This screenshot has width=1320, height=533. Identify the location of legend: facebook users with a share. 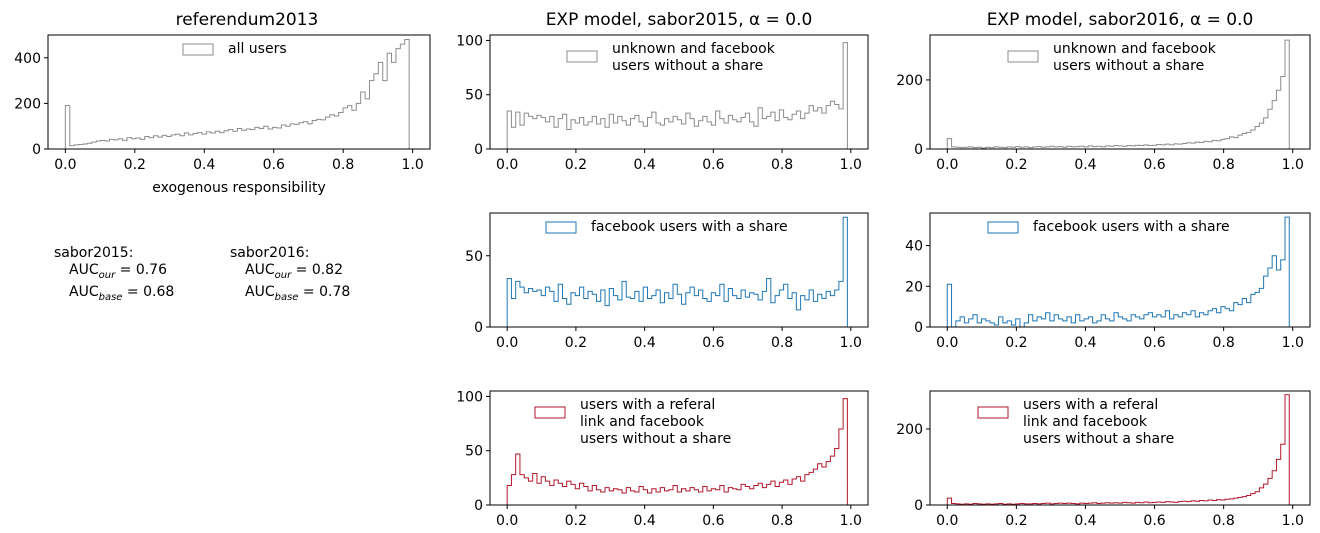
(1108, 227).